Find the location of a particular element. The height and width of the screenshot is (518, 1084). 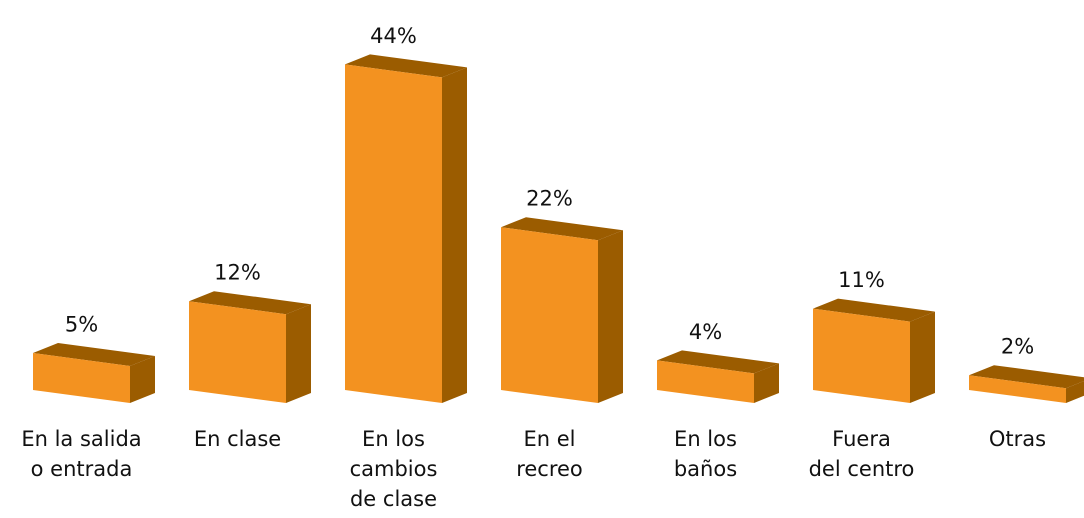

x-tick-label: En el is located at coordinates (549, 439).